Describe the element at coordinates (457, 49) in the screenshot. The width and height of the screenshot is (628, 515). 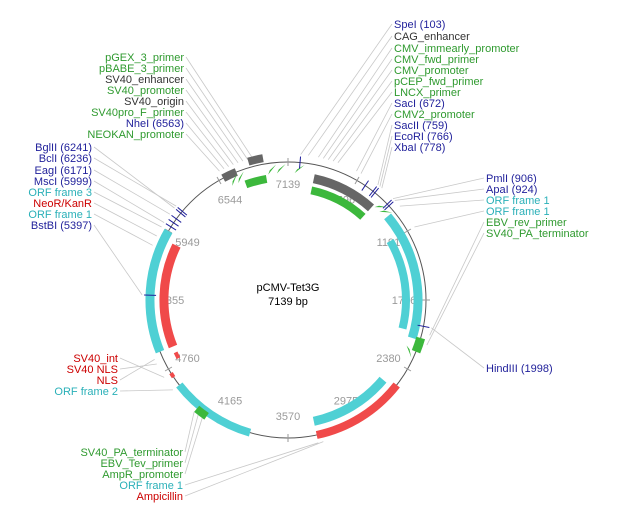
I see `label-primer: CMV_immearly_promoter` at that location.